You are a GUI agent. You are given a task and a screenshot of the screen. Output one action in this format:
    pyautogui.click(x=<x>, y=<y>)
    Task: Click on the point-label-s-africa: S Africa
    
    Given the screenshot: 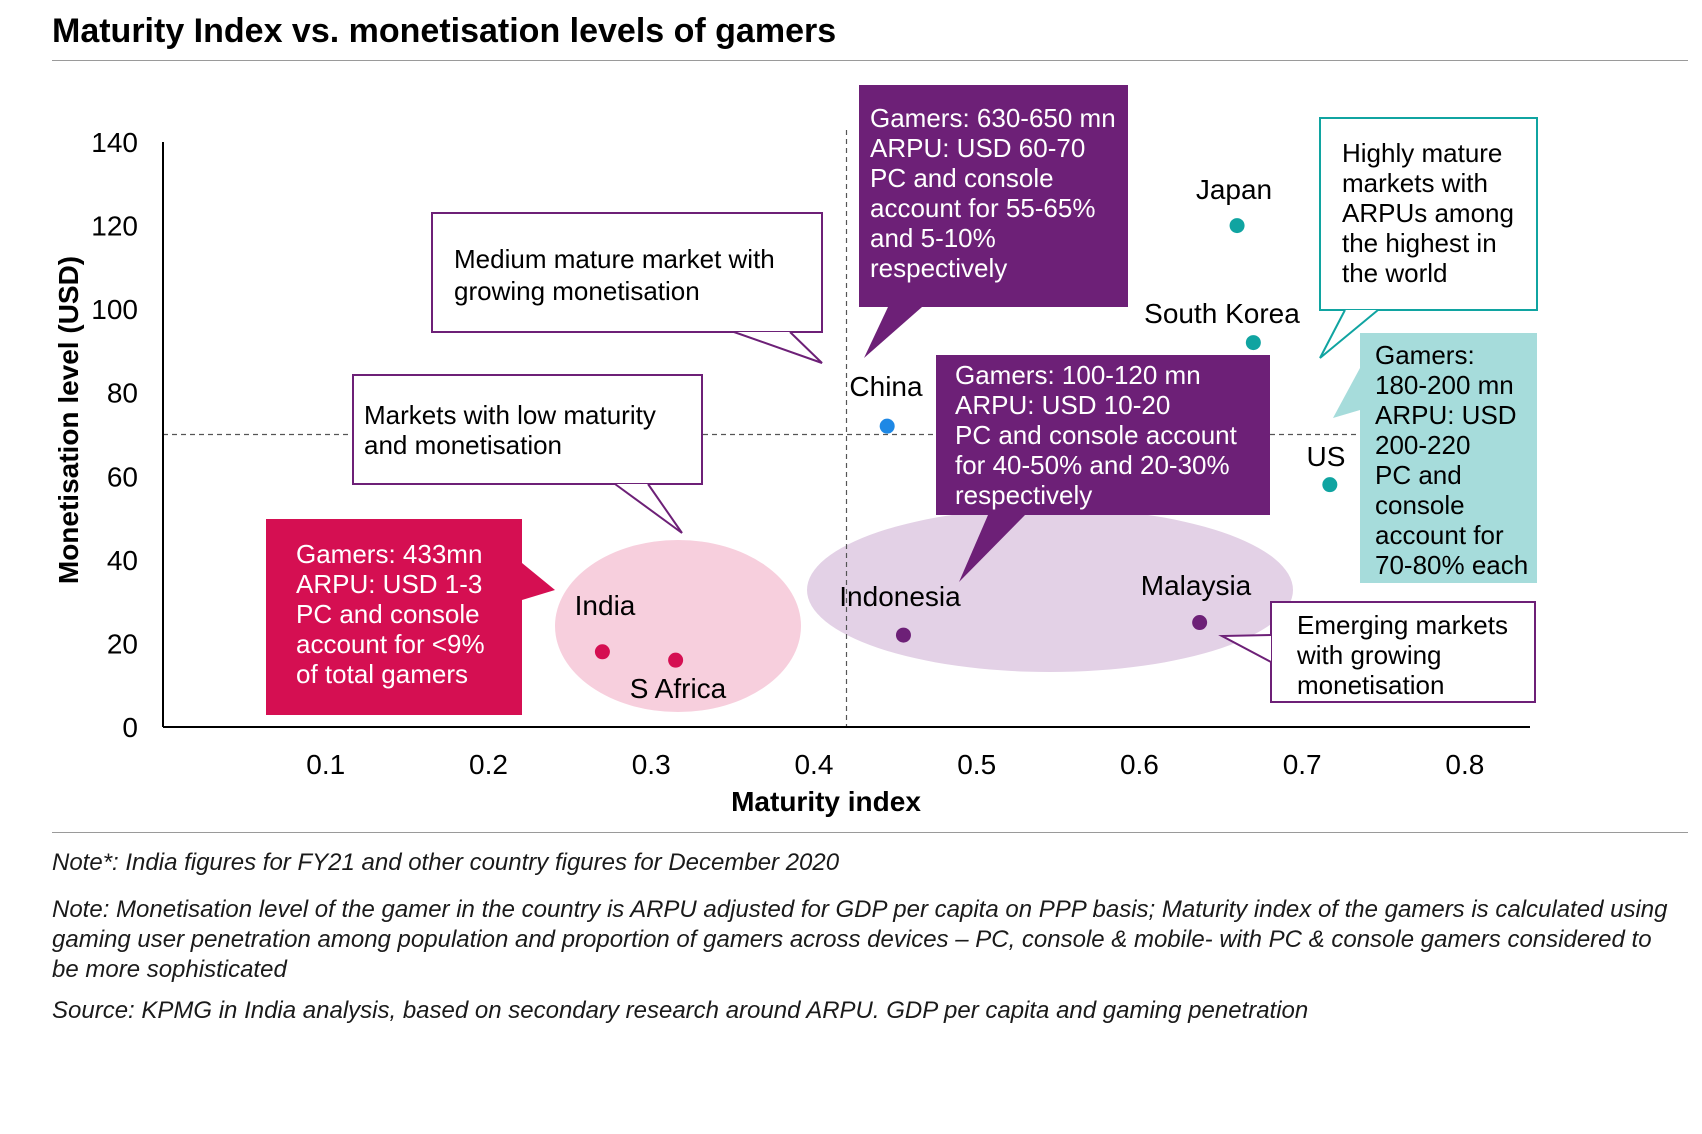 What is the action you would take?
    pyautogui.click(x=678, y=688)
    